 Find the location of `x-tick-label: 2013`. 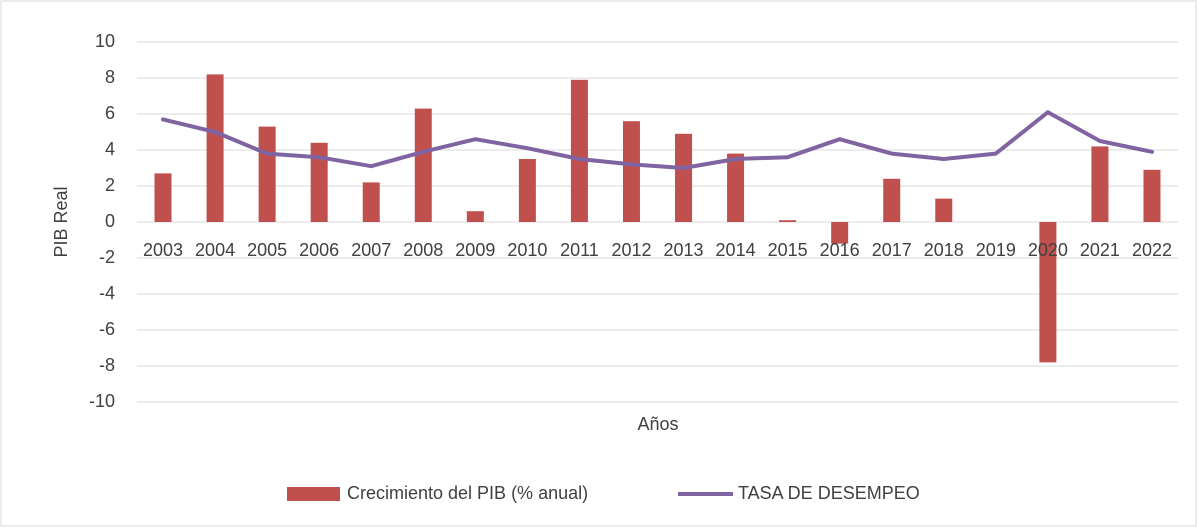

x-tick-label: 2013 is located at coordinates (684, 250).